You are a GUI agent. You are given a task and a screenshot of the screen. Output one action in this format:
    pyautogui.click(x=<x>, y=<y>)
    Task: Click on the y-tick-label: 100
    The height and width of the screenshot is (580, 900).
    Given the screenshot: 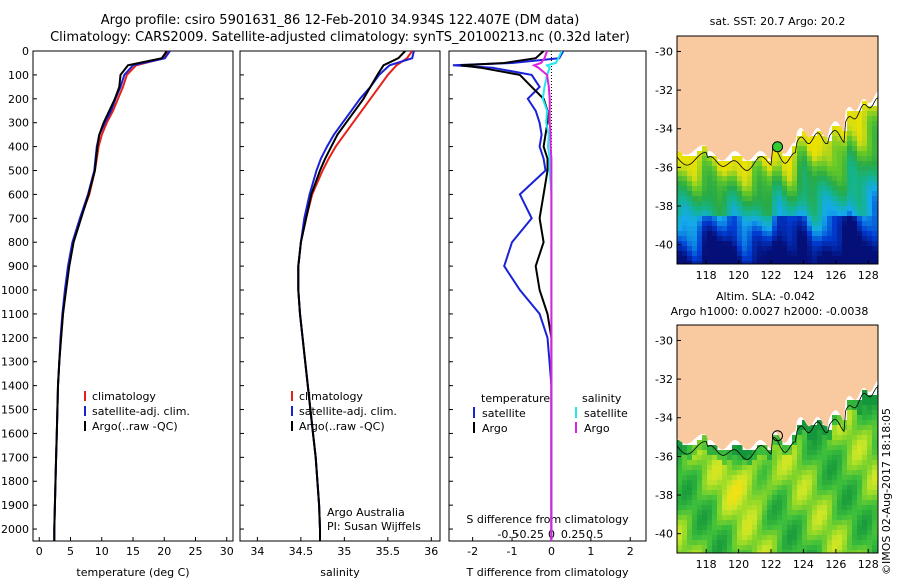 What is the action you would take?
    pyautogui.click(x=18, y=75)
    